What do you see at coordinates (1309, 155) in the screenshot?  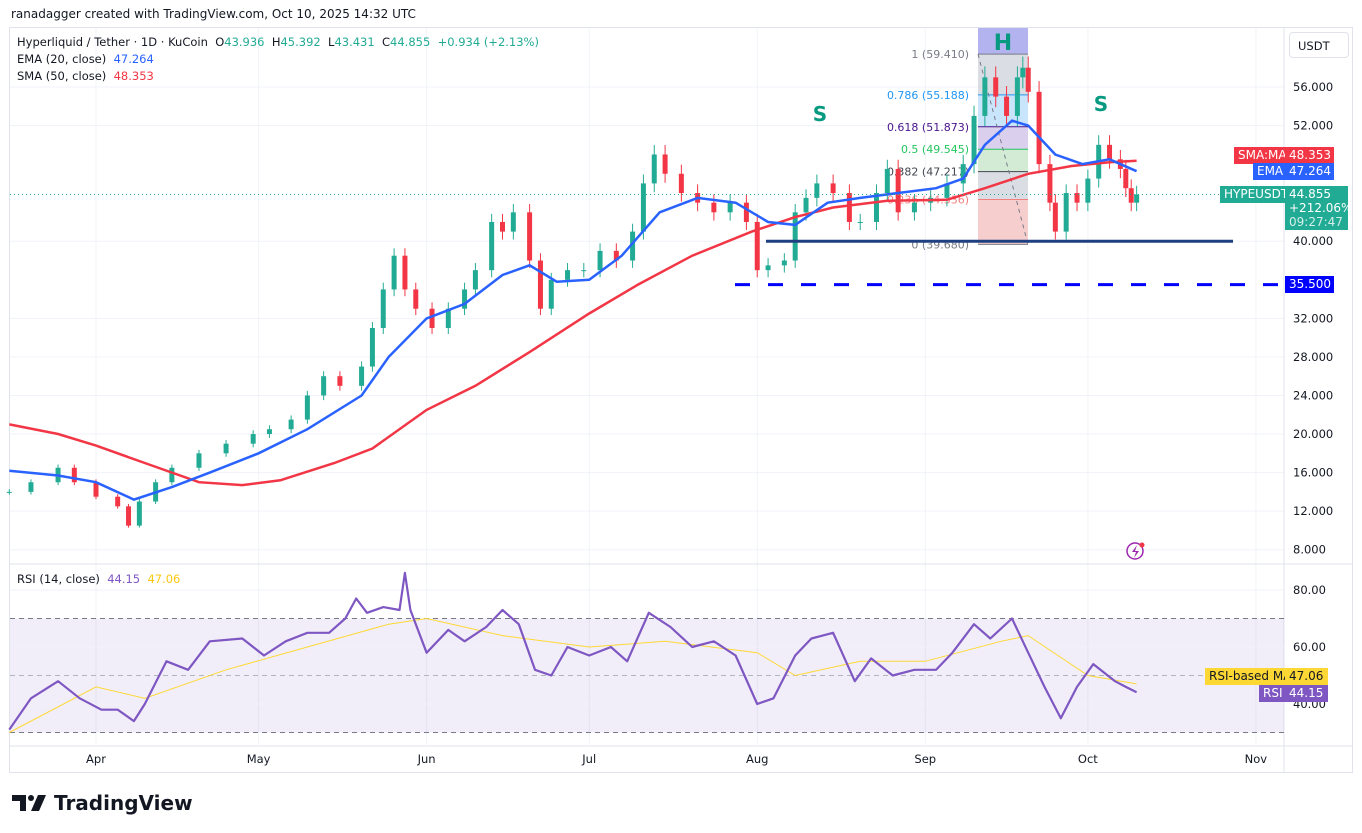 I see `sma-axis-value: 48.353` at bounding box center [1309, 155].